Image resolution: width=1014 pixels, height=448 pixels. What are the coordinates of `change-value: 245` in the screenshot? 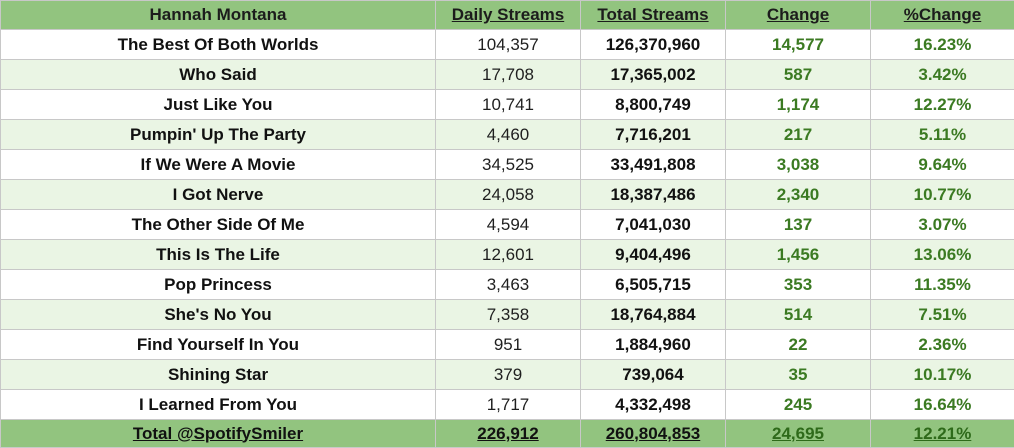 It's located at (798, 404).